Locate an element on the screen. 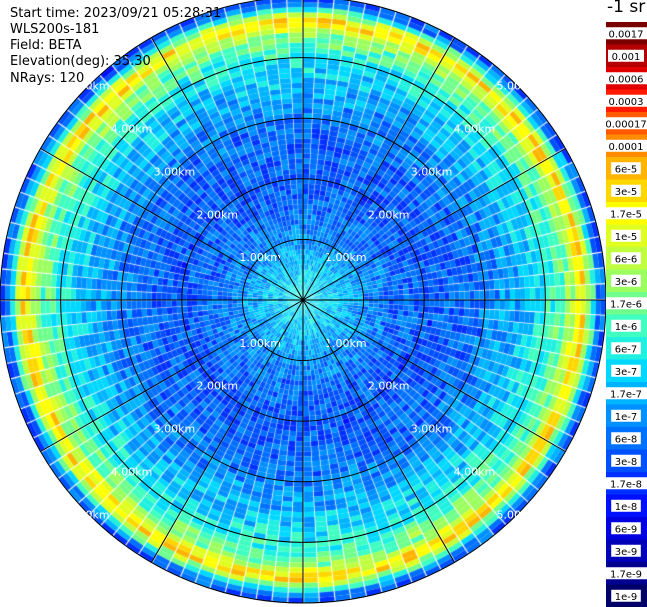 Image resolution: width=647 pixels, height=607 pixels. colorbar-tick-label: 1e-7 is located at coordinates (626, 417).